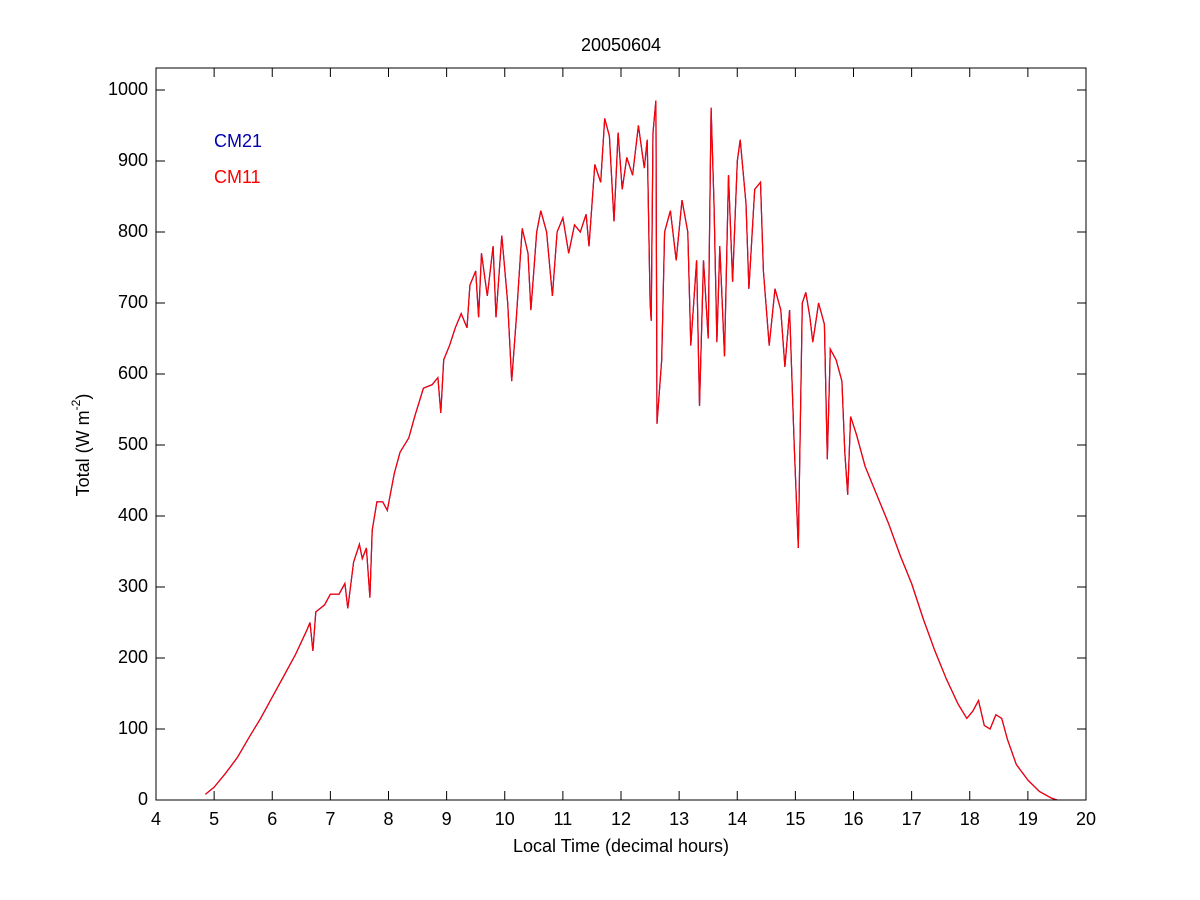 The width and height of the screenshot is (1200, 900). I want to click on x-tick-label: 10, so click(505, 819).